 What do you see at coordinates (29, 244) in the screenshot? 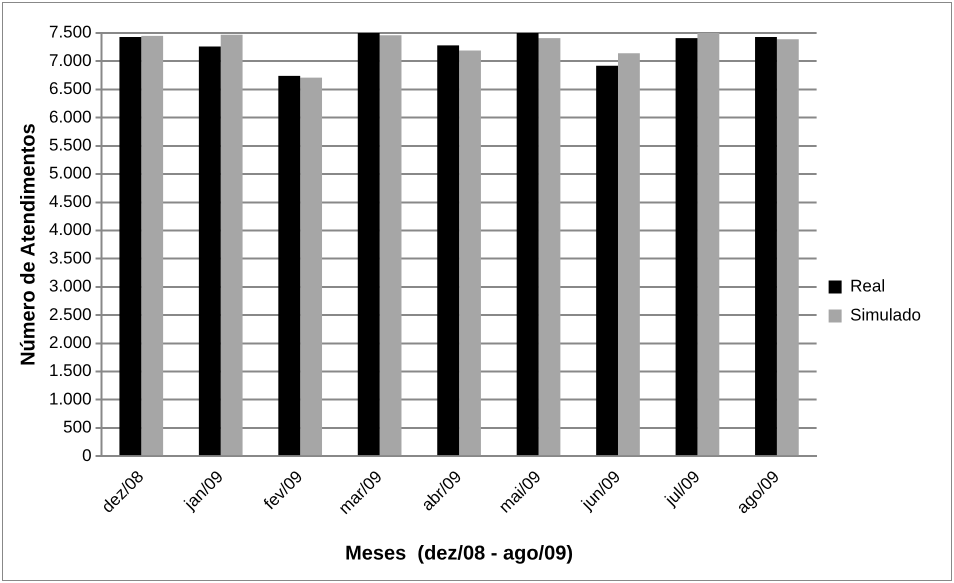
I see `y-axis-title: Número de Atendimentos` at bounding box center [29, 244].